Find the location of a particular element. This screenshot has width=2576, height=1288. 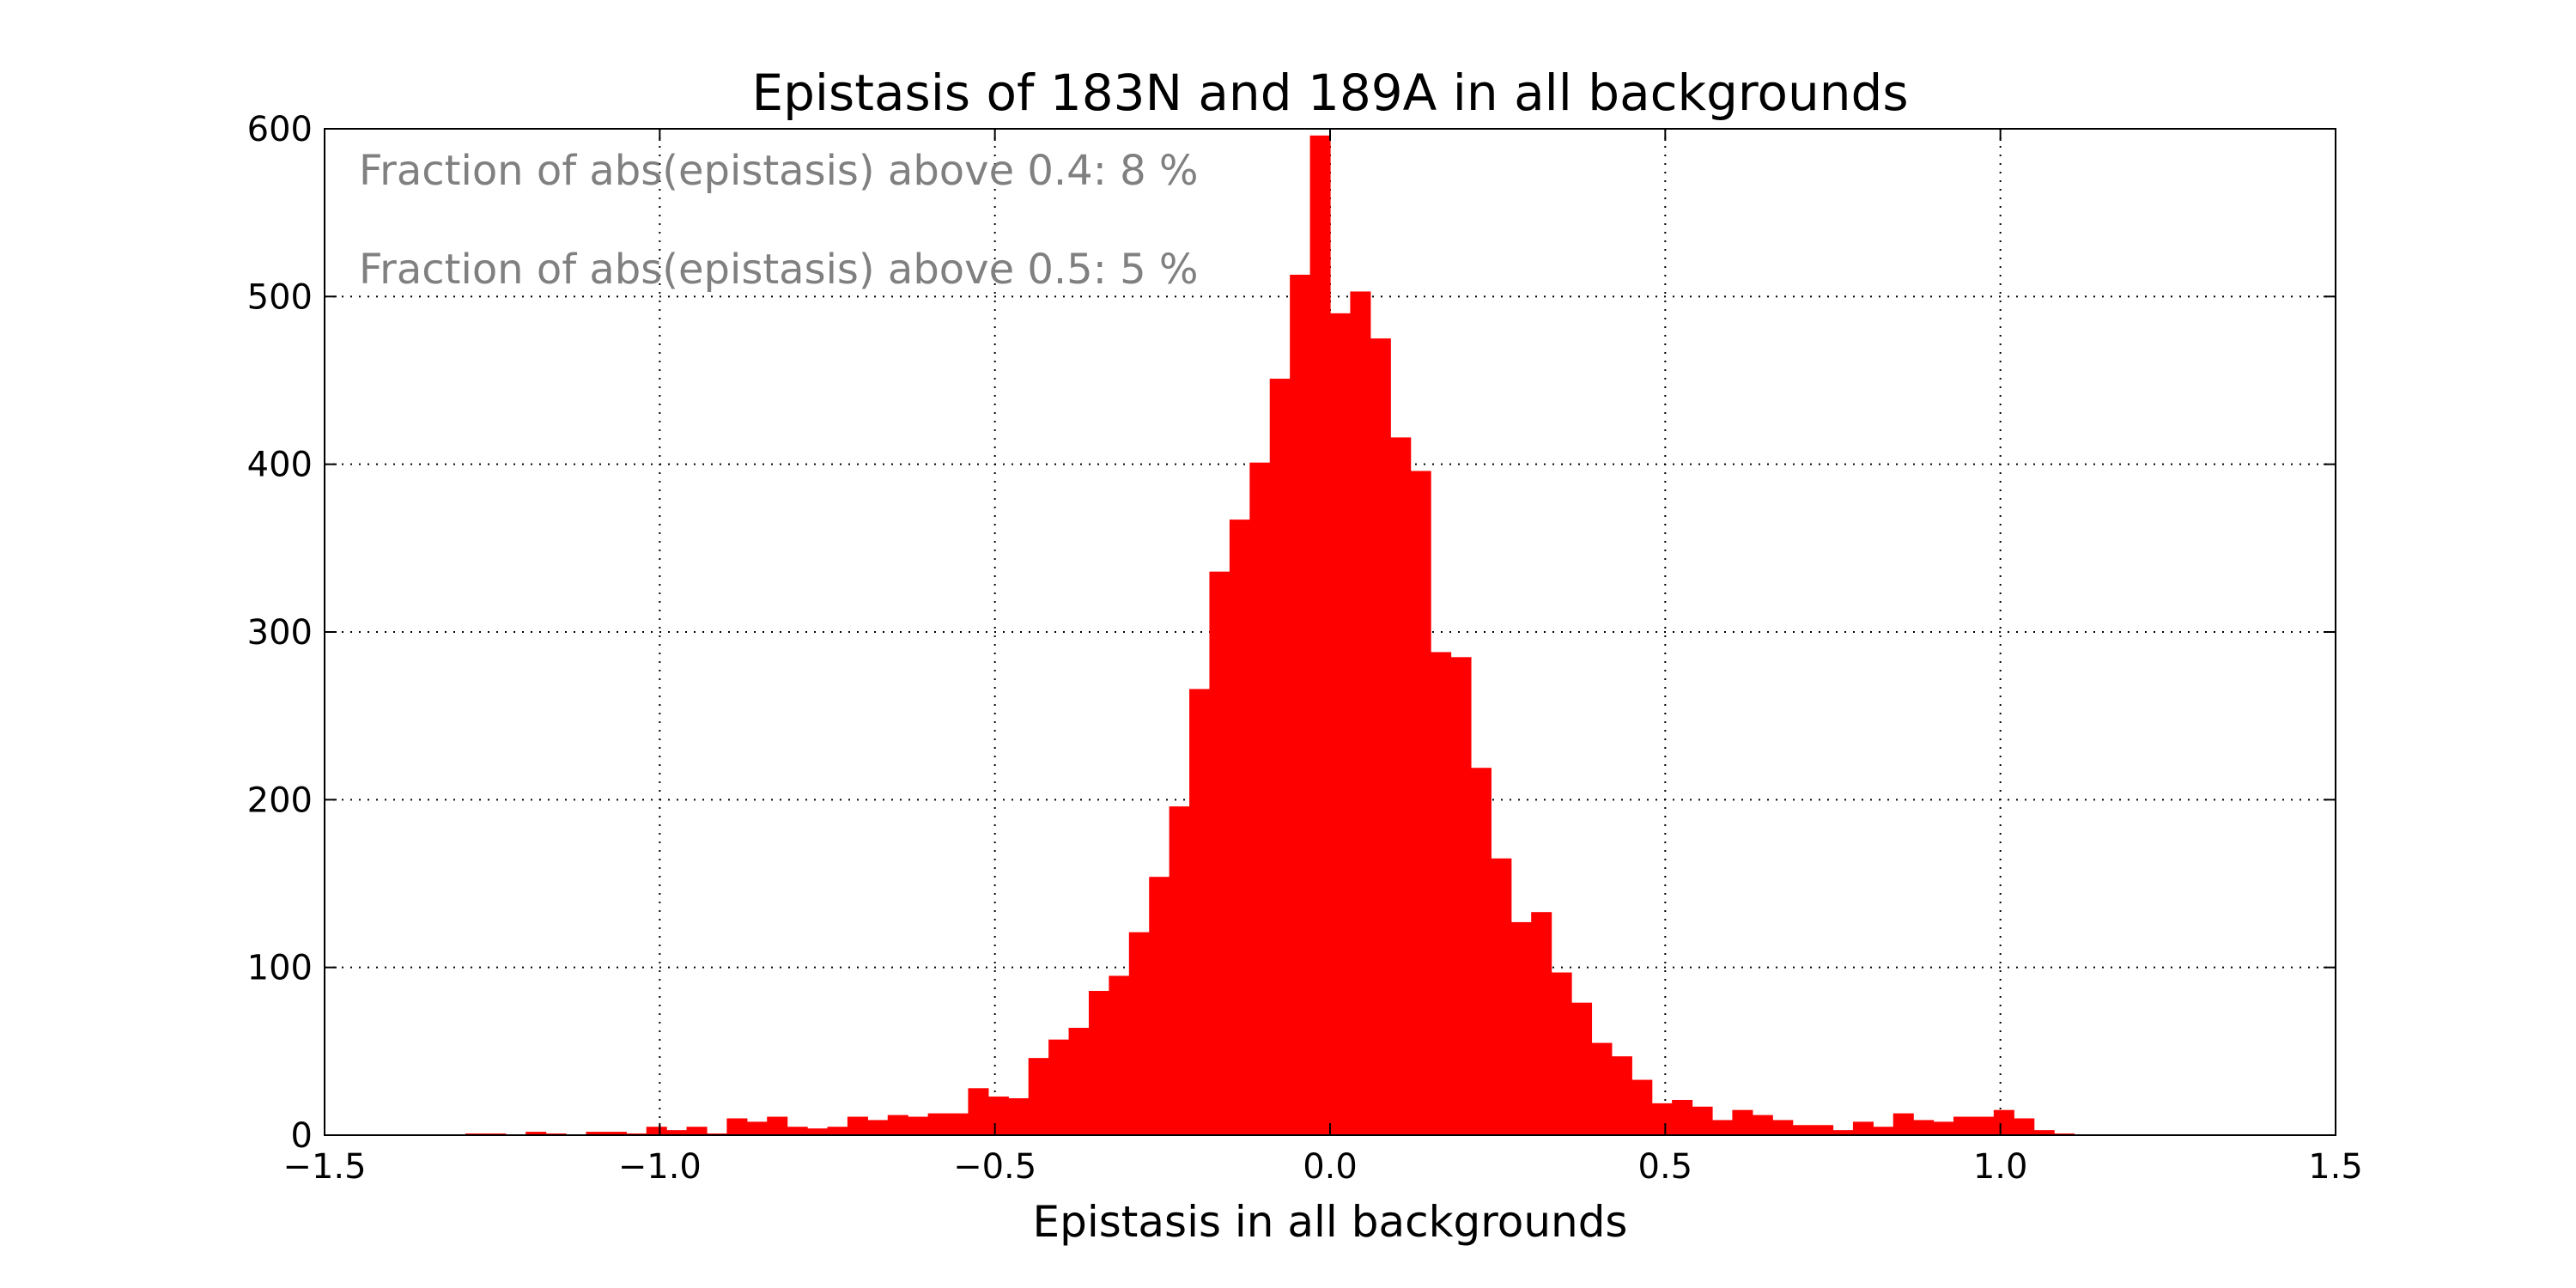

y-tick-label: 200 is located at coordinates (280, 801).